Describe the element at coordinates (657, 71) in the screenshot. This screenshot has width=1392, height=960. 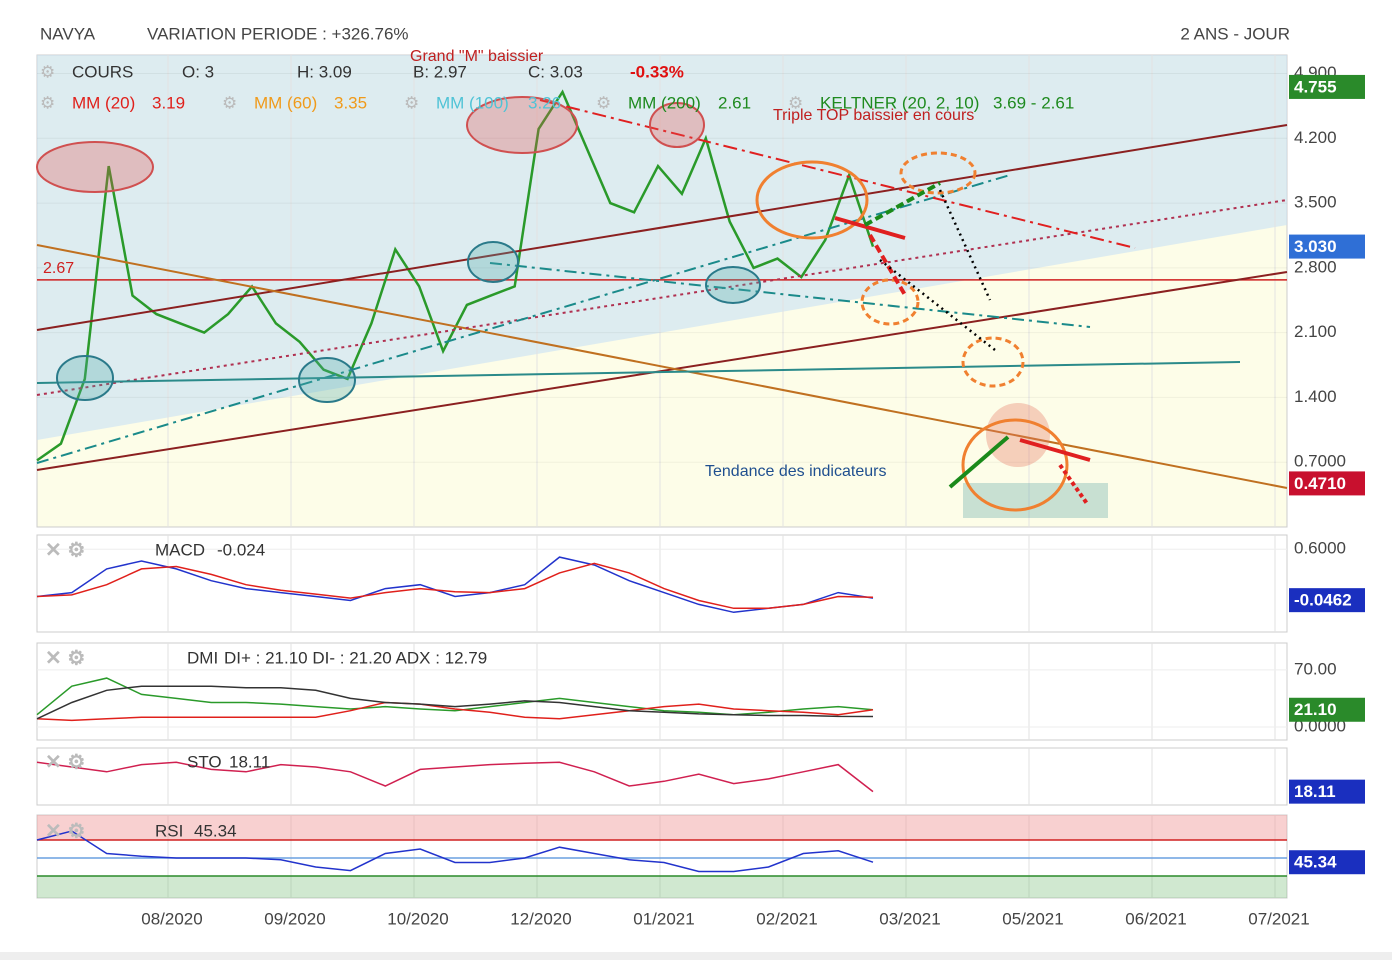
I see `change: -0.33%` at that location.